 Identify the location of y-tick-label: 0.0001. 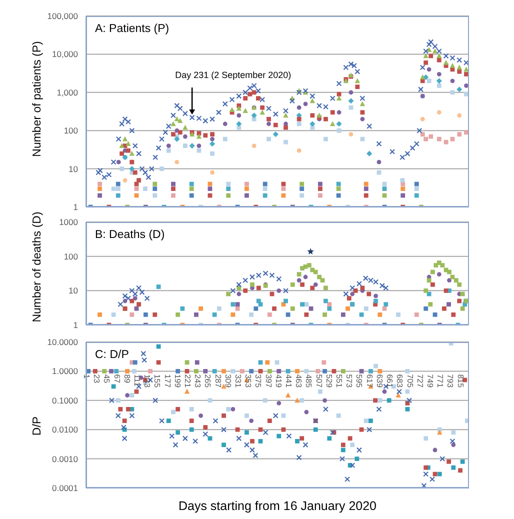
(65, 488).